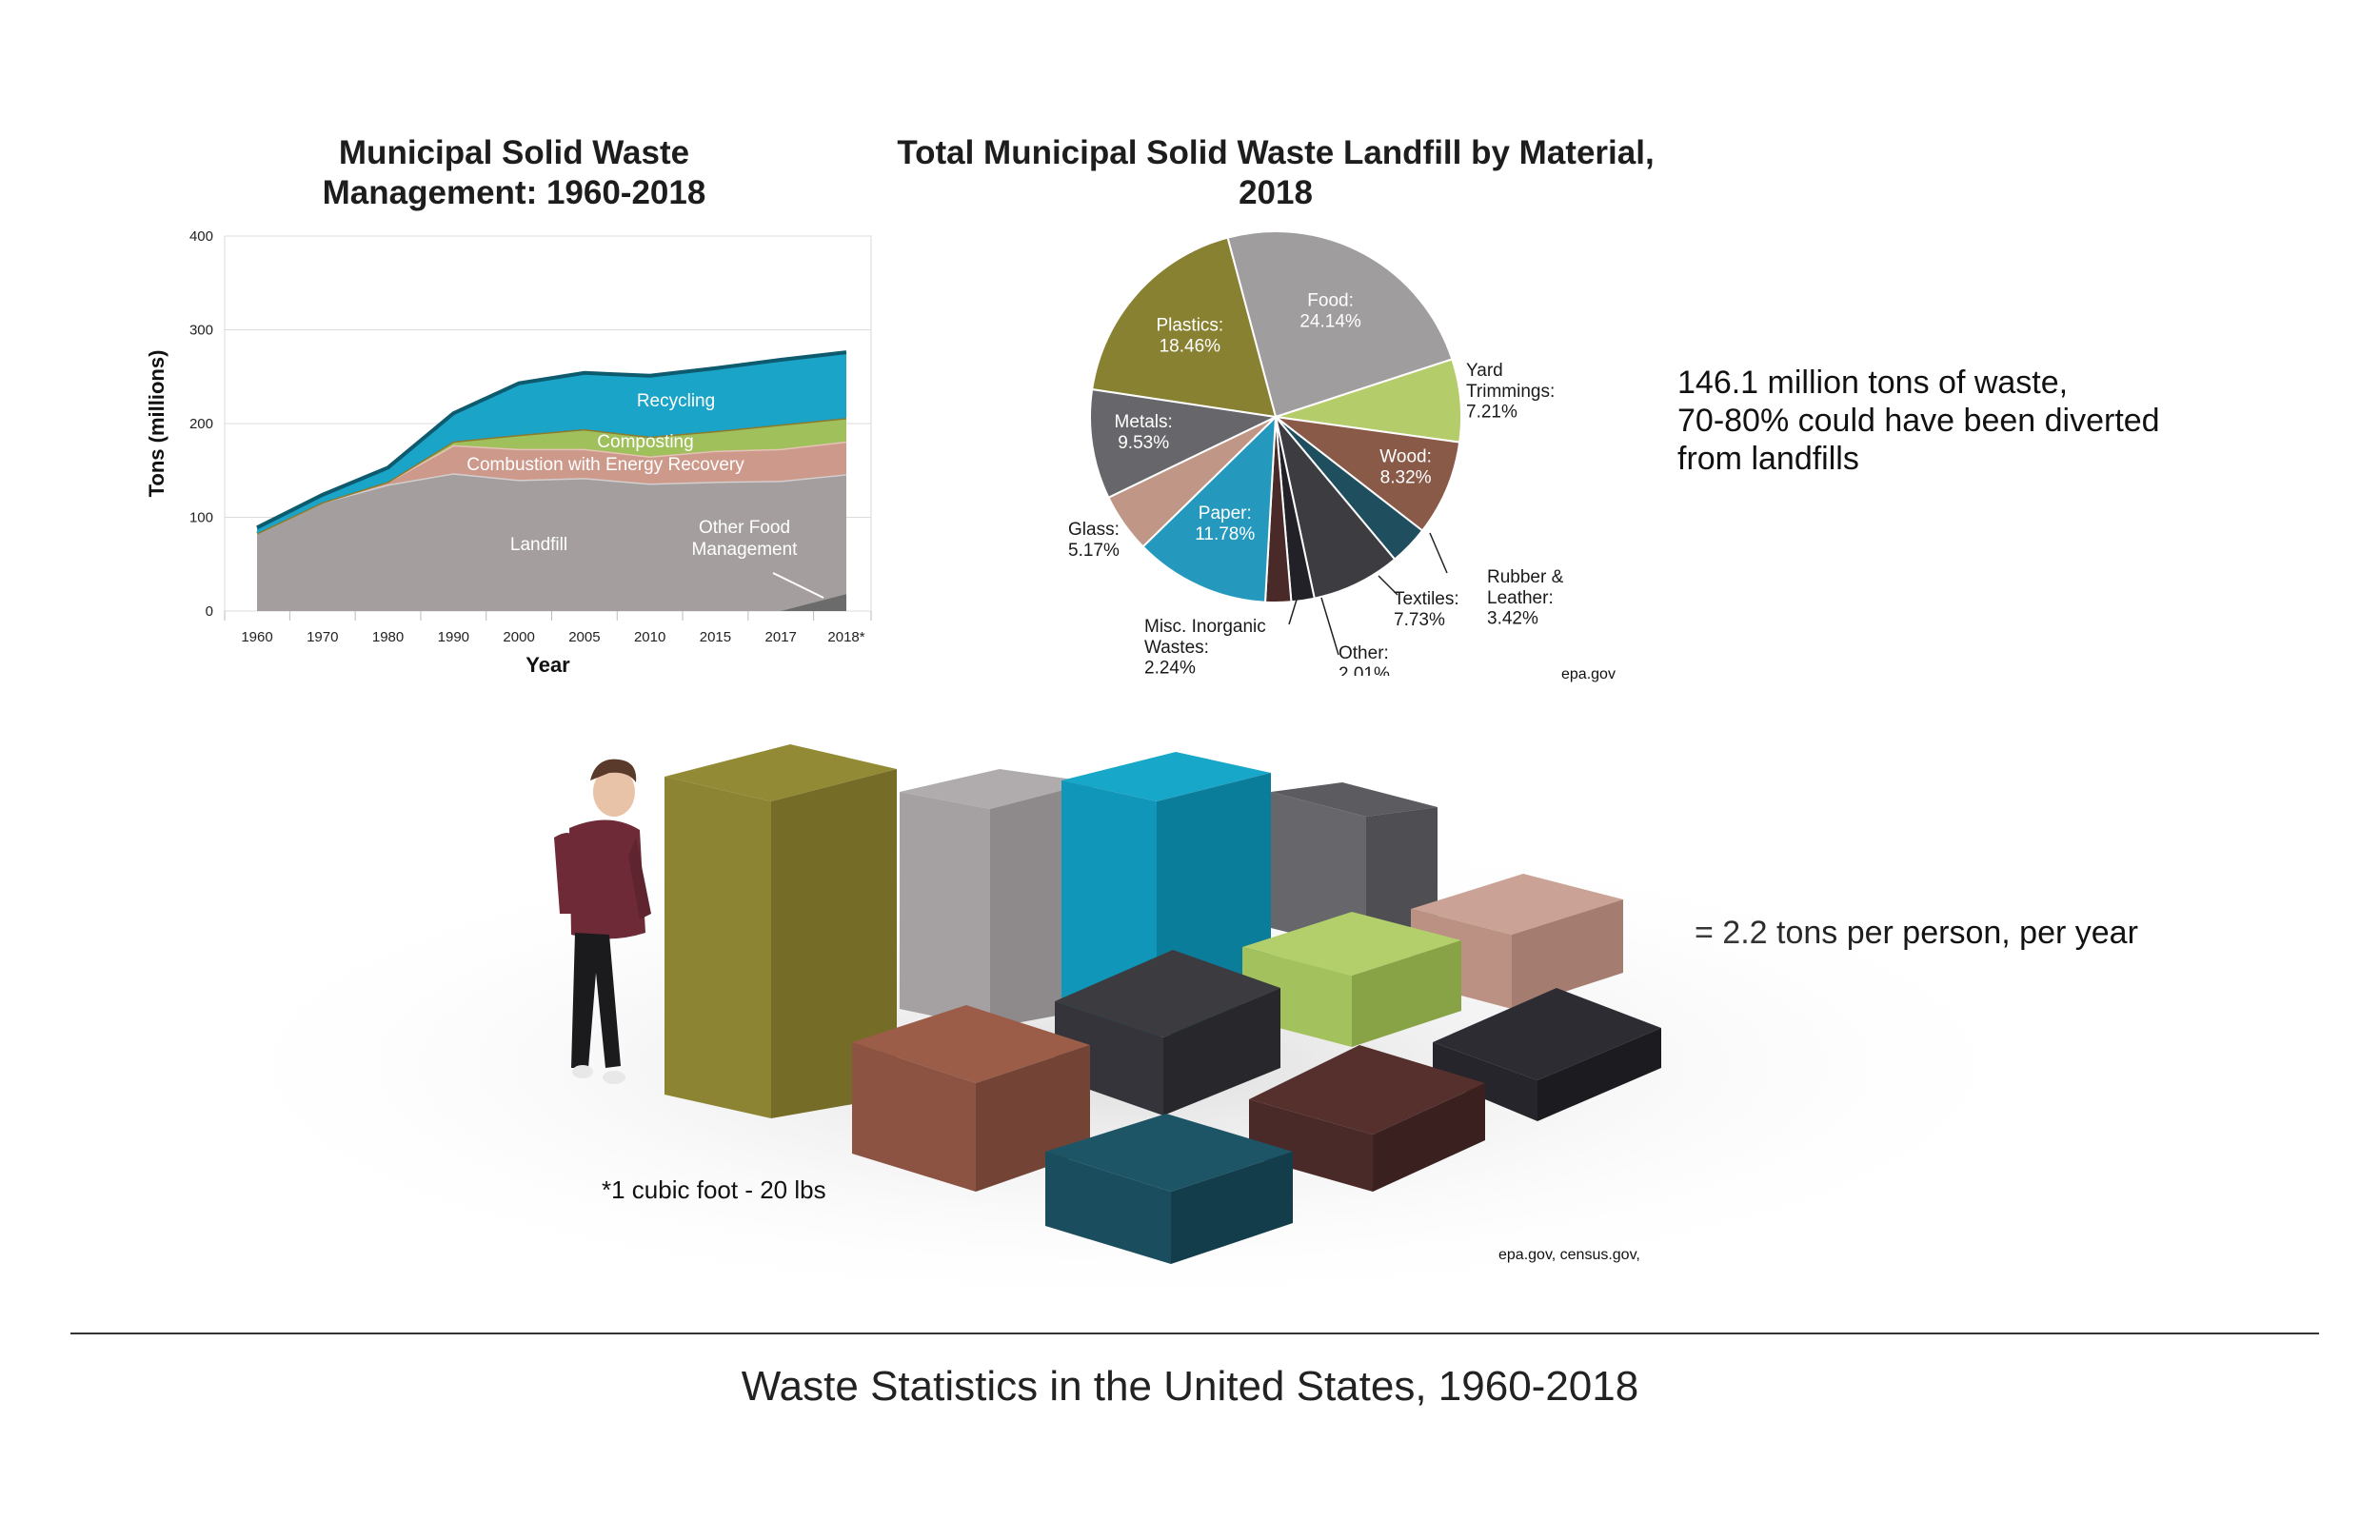  I want to click on x-tick-label: 2005, so click(584, 637).